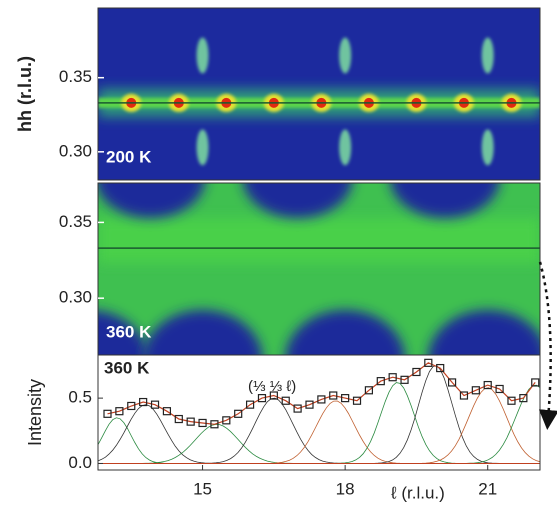  What do you see at coordinates (487, 488) in the screenshot?
I see `x-tick-label: 21` at bounding box center [487, 488].